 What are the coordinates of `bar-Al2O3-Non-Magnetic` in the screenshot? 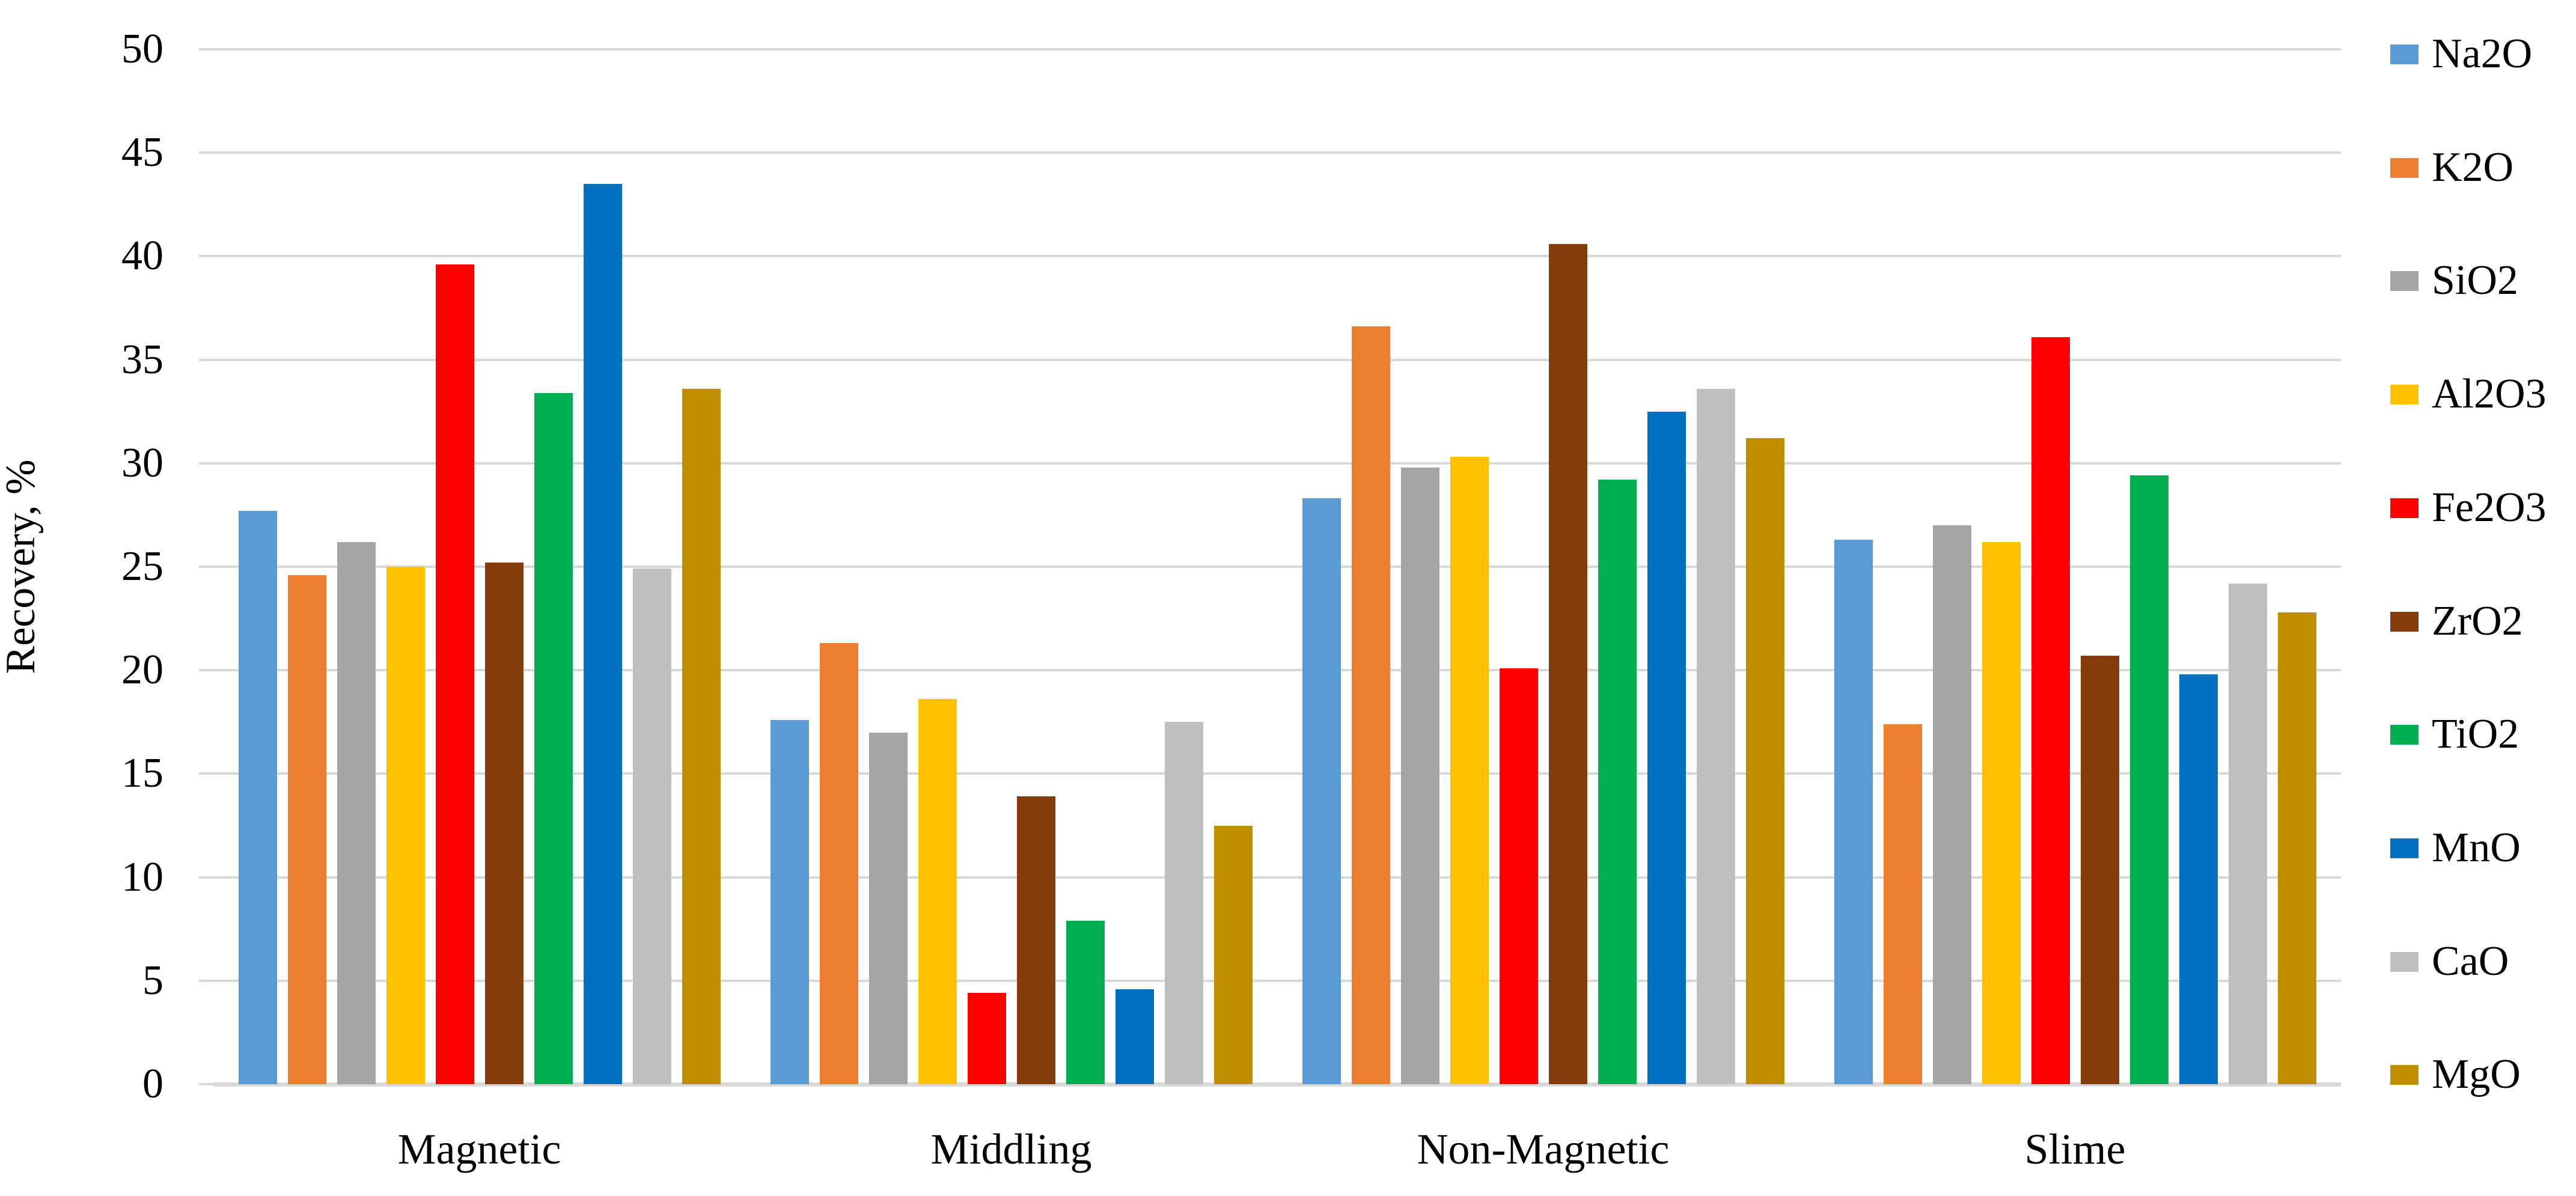 It's located at (1469, 770).